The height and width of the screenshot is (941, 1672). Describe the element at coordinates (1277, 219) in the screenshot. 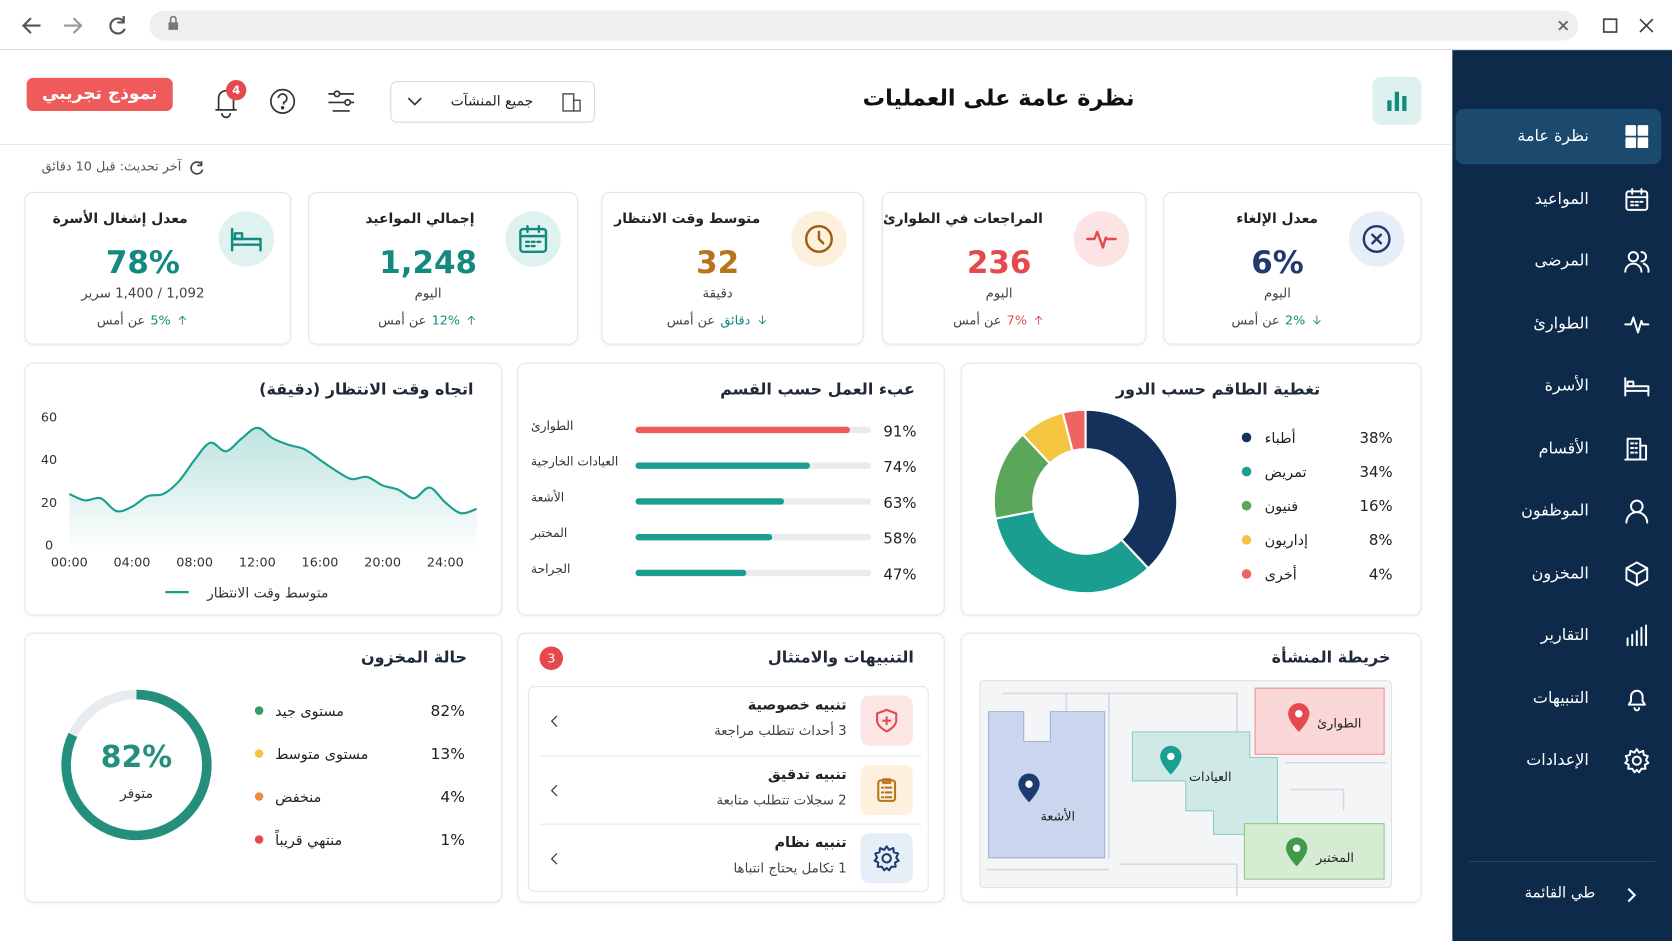

I see `kpi-title: معدل الإلغاء` at that location.